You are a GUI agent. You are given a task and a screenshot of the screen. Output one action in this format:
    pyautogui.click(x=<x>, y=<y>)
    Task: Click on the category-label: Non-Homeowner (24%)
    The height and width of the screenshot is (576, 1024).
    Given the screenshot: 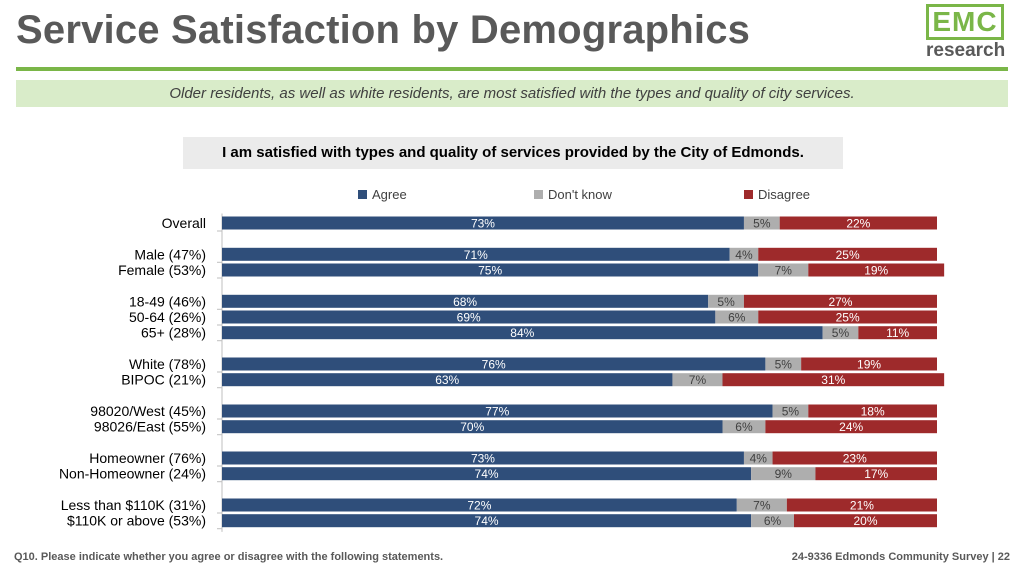 What is the action you would take?
    pyautogui.click(x=132, y=474)
    